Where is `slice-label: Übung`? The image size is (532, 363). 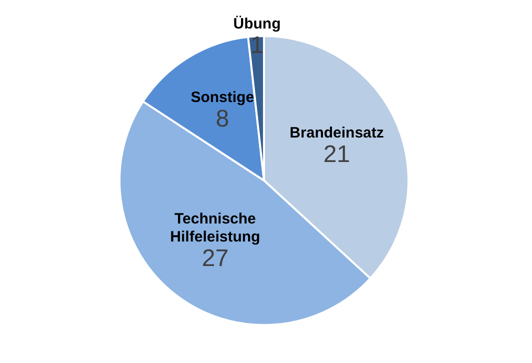
slice-label: Übung is located at coordinates (257, 24).